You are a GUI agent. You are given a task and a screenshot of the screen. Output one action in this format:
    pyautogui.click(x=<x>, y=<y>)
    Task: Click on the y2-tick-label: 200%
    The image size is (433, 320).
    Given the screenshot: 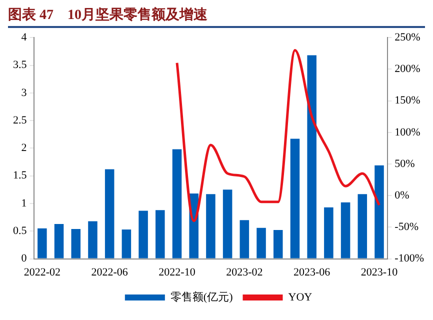 What is the action you would take?
    pyautogui.click(x=407, y=69)
    